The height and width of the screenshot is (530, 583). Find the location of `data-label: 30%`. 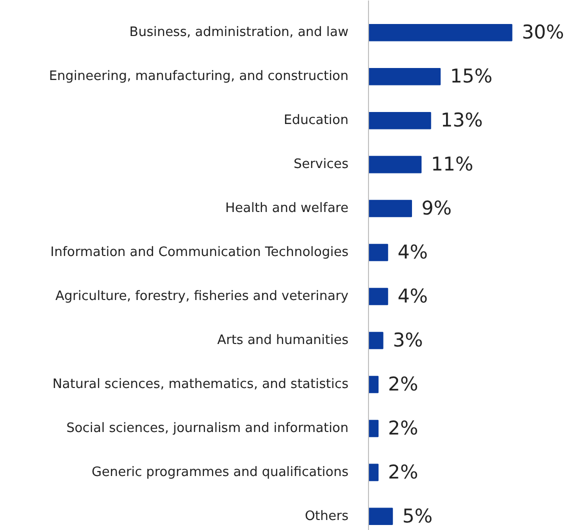

data-label: 30% is located at coordinates (543, 33).